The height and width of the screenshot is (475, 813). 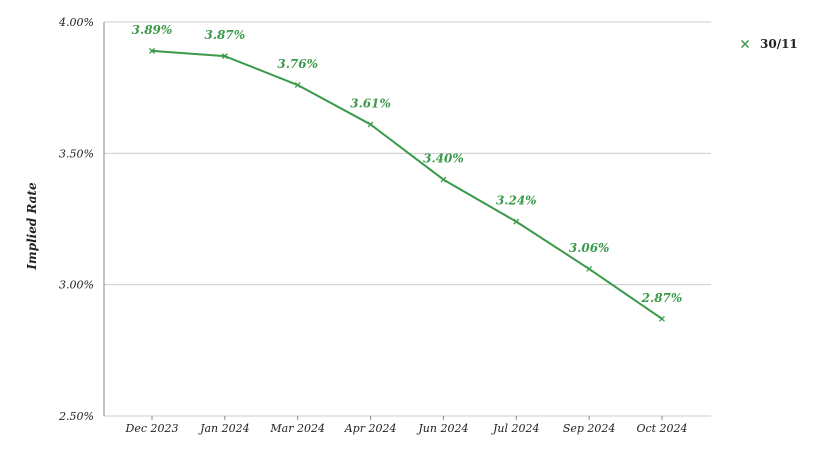 What do you see at coordinates (589, 248) in the screenshot?
I see `data-label: 3.06%` at bounding box center [589, 248].